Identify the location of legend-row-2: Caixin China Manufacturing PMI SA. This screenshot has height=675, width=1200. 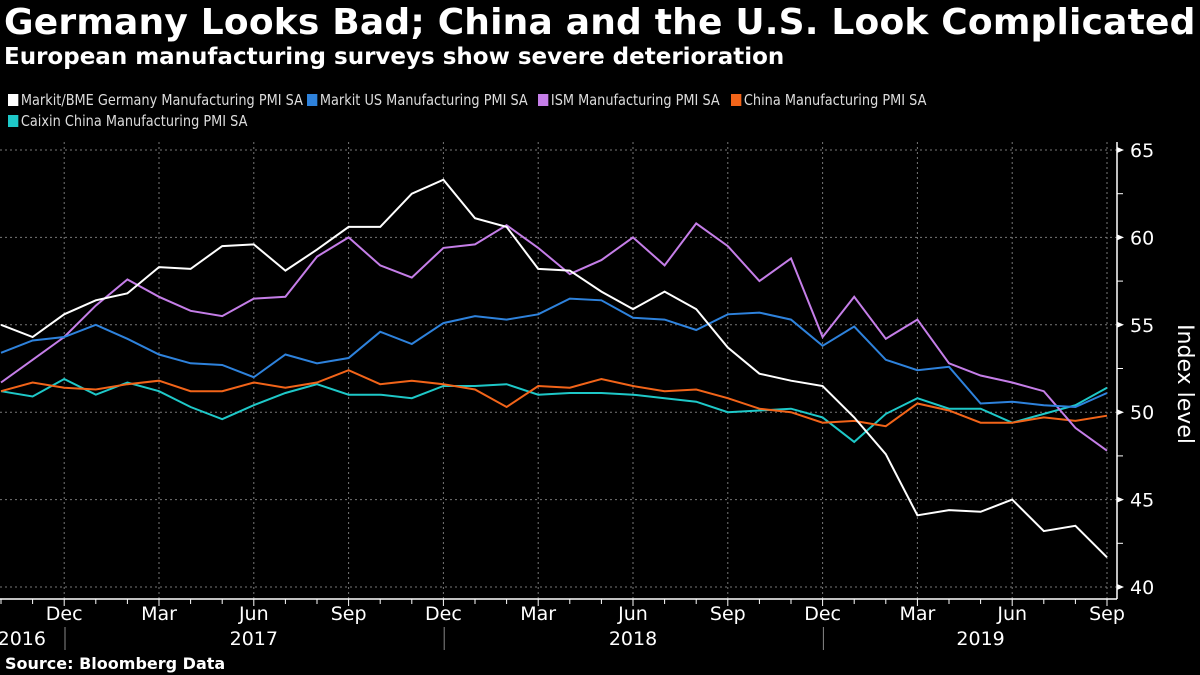
(603, 121).